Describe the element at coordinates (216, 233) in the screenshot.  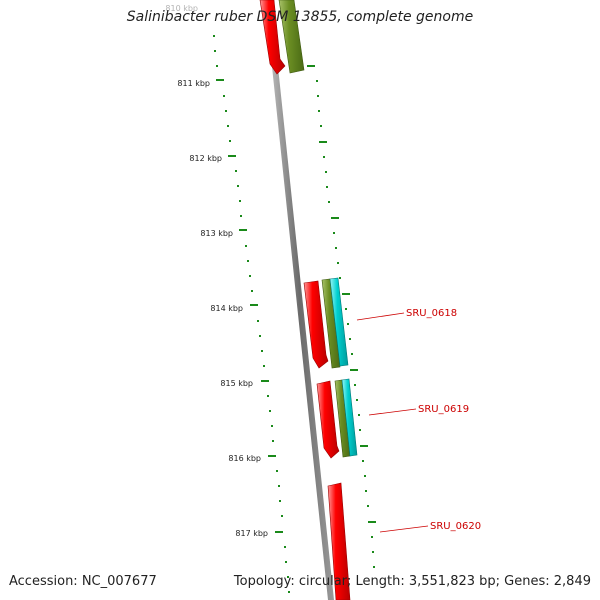
I see `kbp-label-813: 813 kbp` at that location.